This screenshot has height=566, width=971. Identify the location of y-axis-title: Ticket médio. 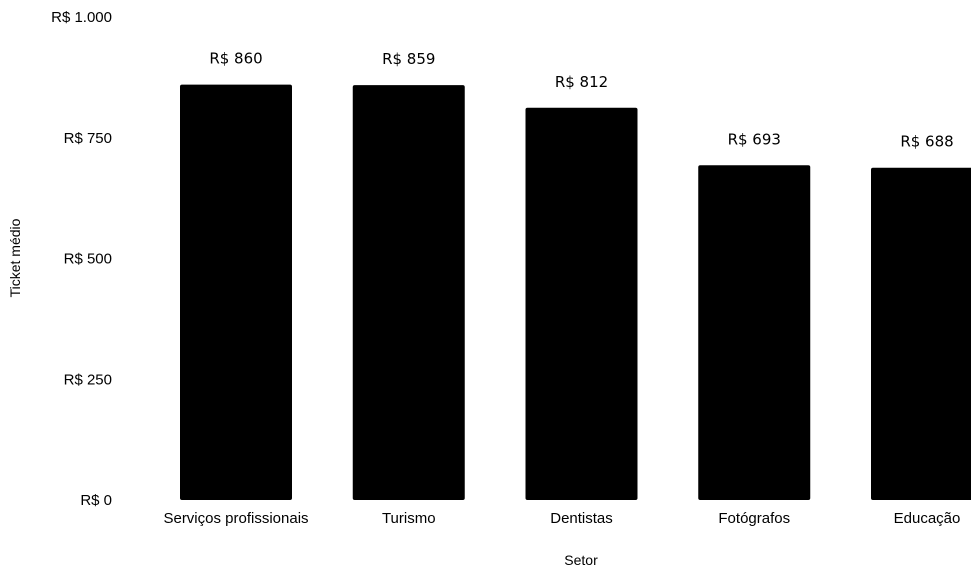
(15, 257).